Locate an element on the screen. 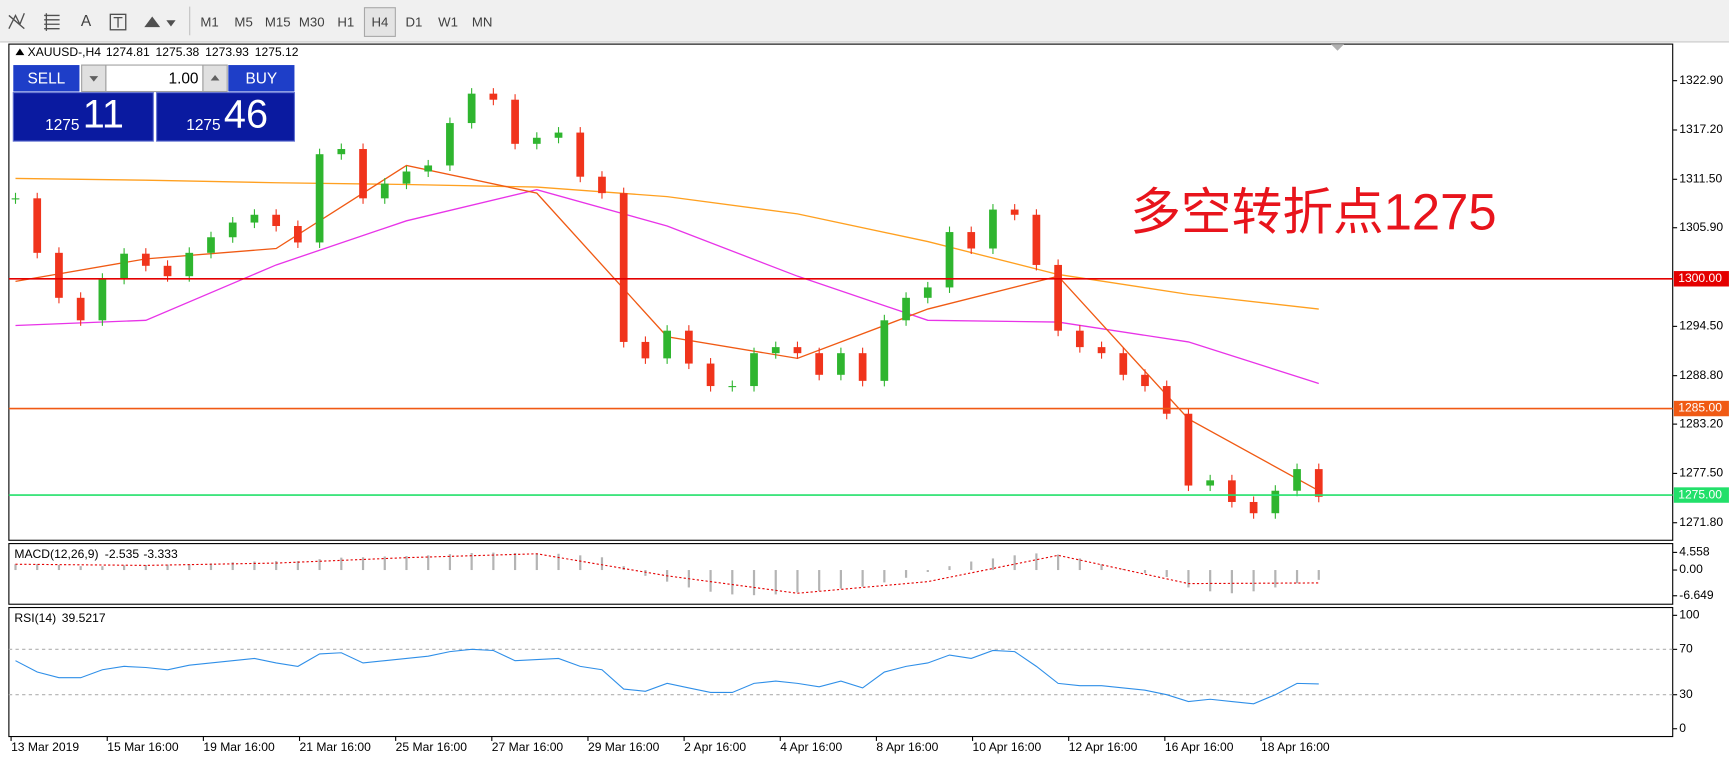 The width and height of the screenshot is (1729, 763). ohlc-low: 1273.93 is located at coordinates (227, 52).